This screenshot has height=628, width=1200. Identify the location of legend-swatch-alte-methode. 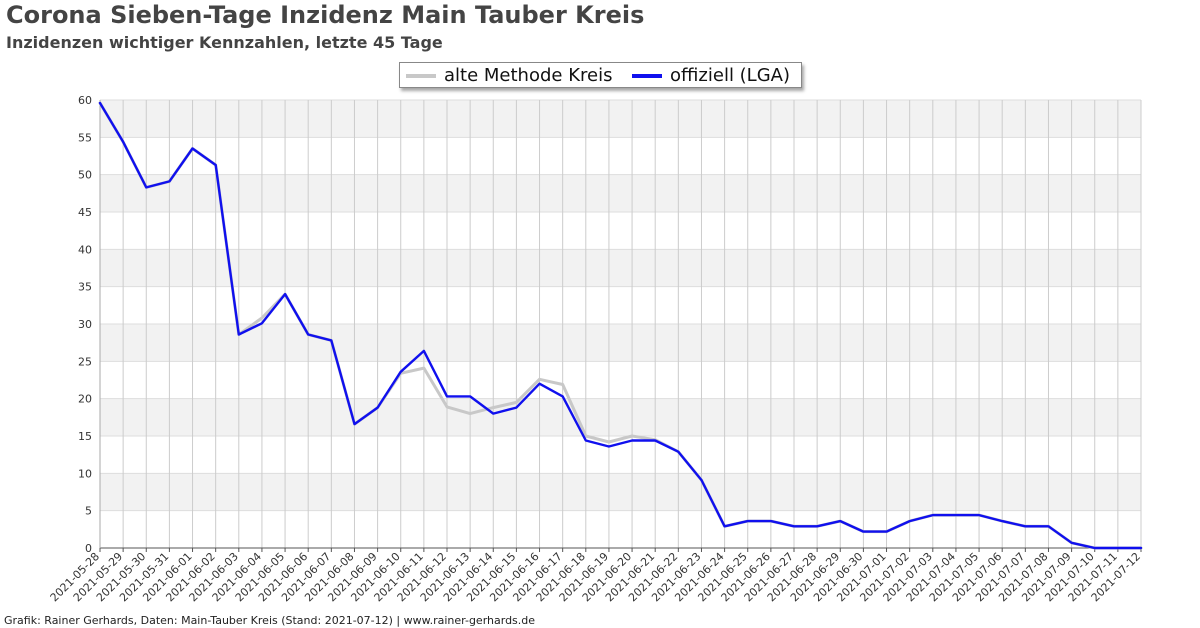
(421, 75).